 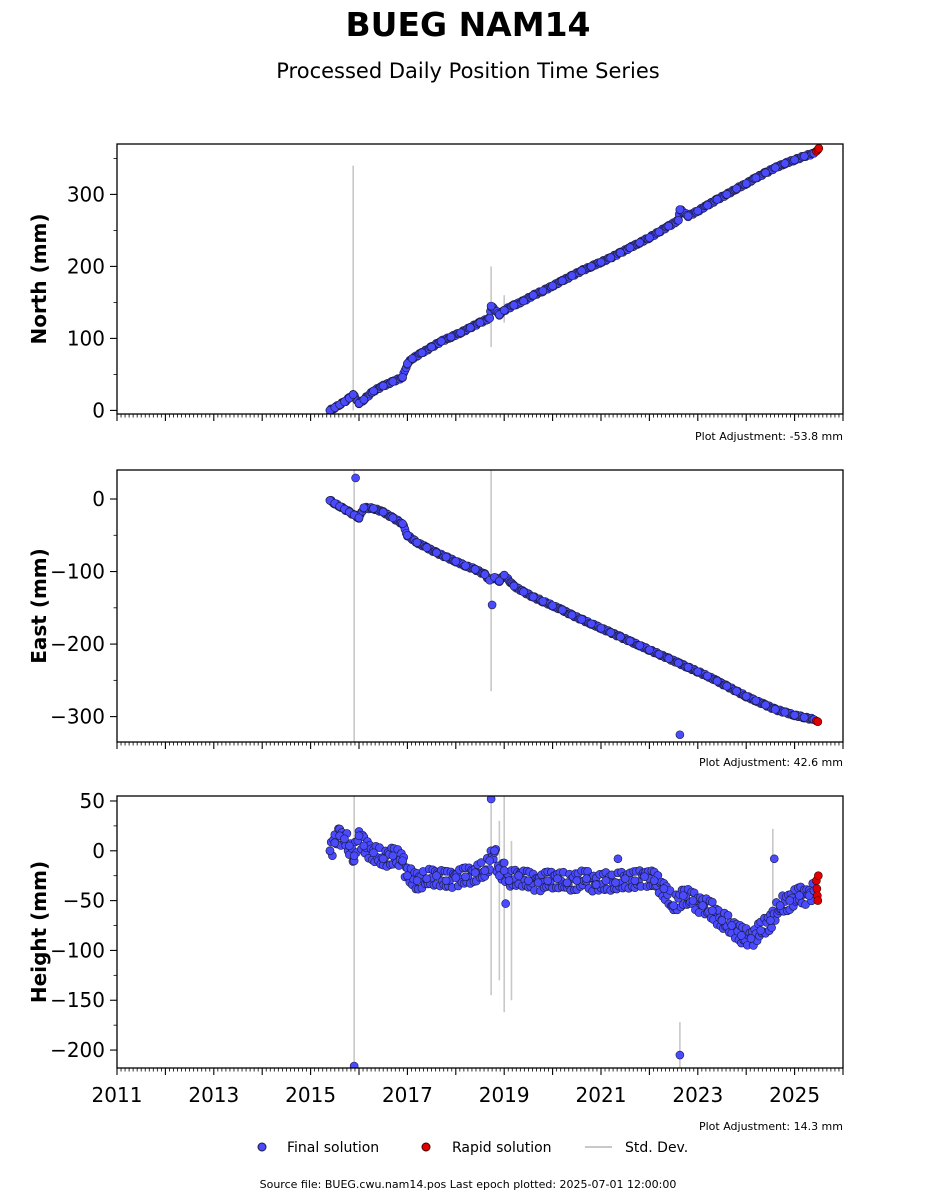 I want to click on x-tick-label: 2017, so click(x=407, y=1095).